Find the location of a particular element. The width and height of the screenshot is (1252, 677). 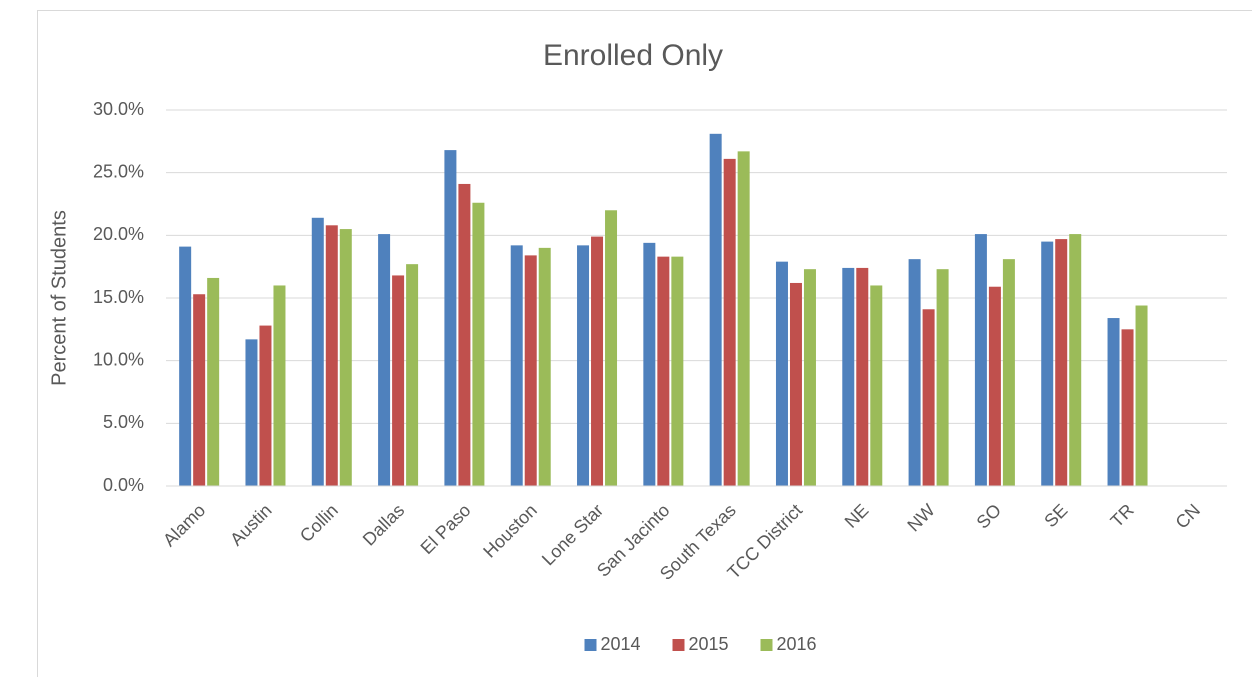

y-tick-label: 0.0% is located at coordinates (123, 485).